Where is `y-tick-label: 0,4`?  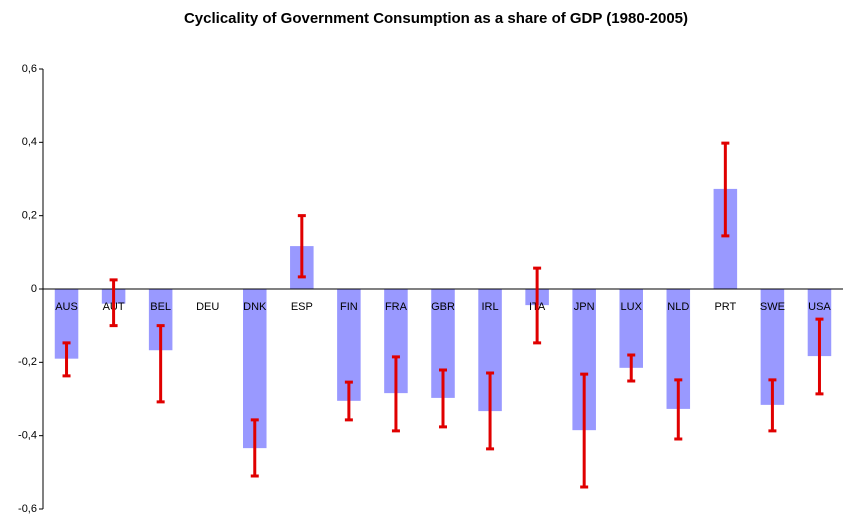
y-tick-label: 0,4 is located at coordinates (29, 142).